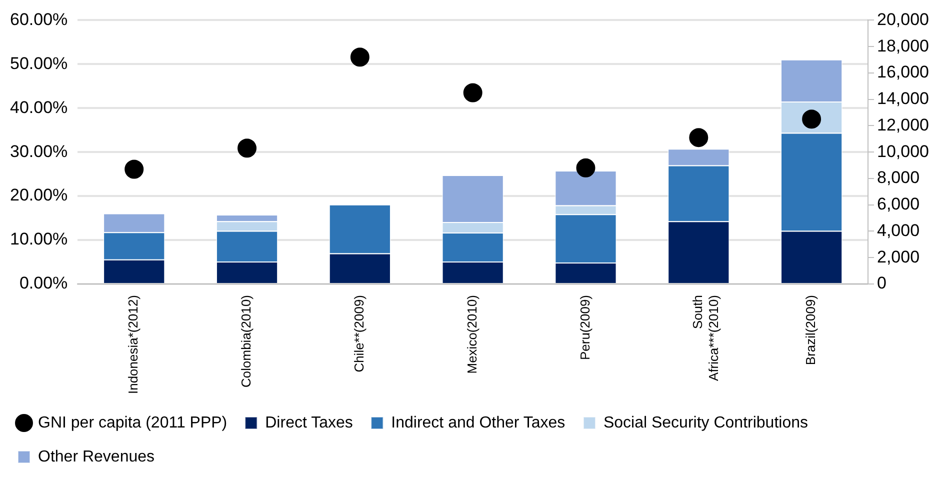 This screenshot has width=934, height=479. What do you see at coordinates (359, 333) in the screenshot?
I see `x-tick-label: Chile**(2009)` at bounding box center [359, 333].